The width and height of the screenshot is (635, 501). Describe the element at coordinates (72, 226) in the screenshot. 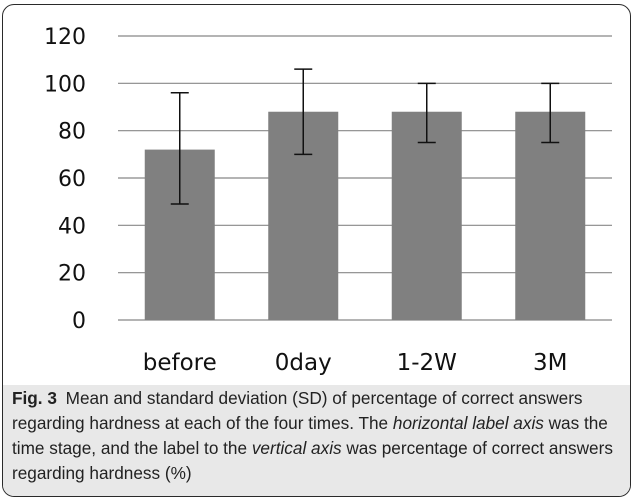

I see `y-tick-label: 40` at that location.